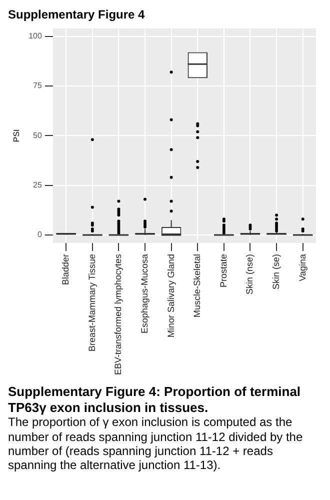  What do you see at coordinates (37, 185) in the screenshot?
I see `y-tick-label: 25` at bounding box center [37, 185].